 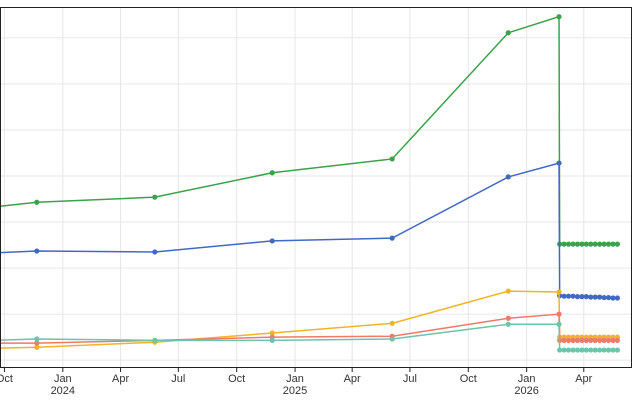 I want to click on x-tick-label: Jan 2026, so click(x=526, y=385).